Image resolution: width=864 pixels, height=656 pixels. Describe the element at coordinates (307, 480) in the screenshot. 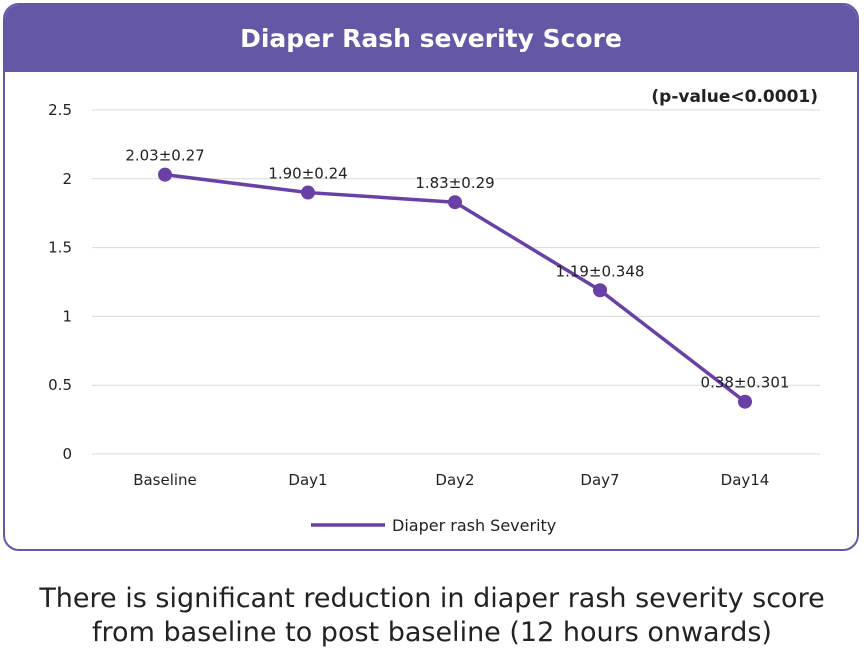

I see `x-tick-label-1: Day1` at that location.